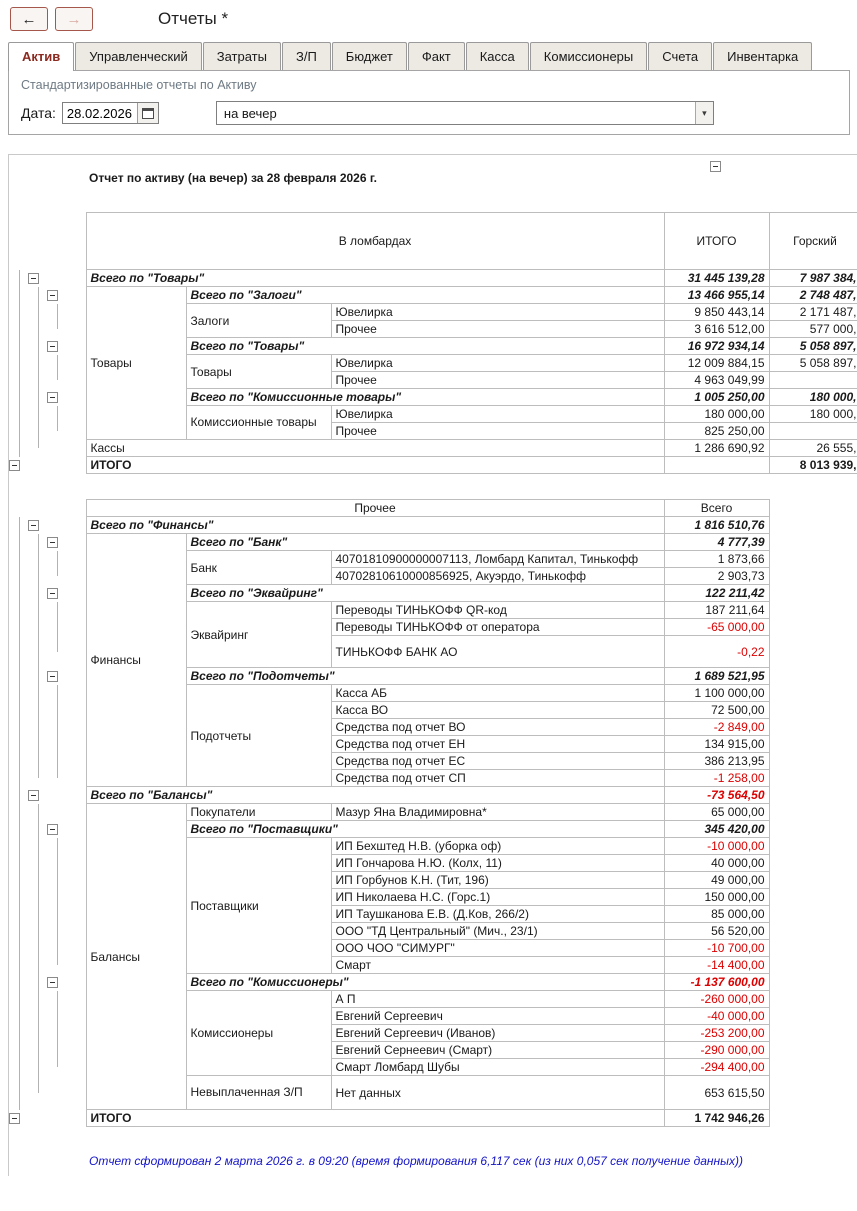 The height and width of the screenshot is (1211, 857). Describe the element at coordinates (497, 56) in the screenshot. I see `tab-касса: Касса` at that location.